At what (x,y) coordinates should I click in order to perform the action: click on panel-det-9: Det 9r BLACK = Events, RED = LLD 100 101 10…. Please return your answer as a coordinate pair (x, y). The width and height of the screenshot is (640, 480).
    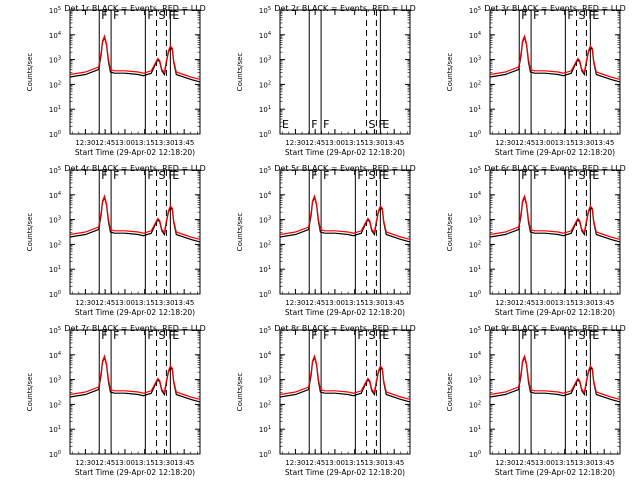
    Looking at the image, I should click on (536, 400).